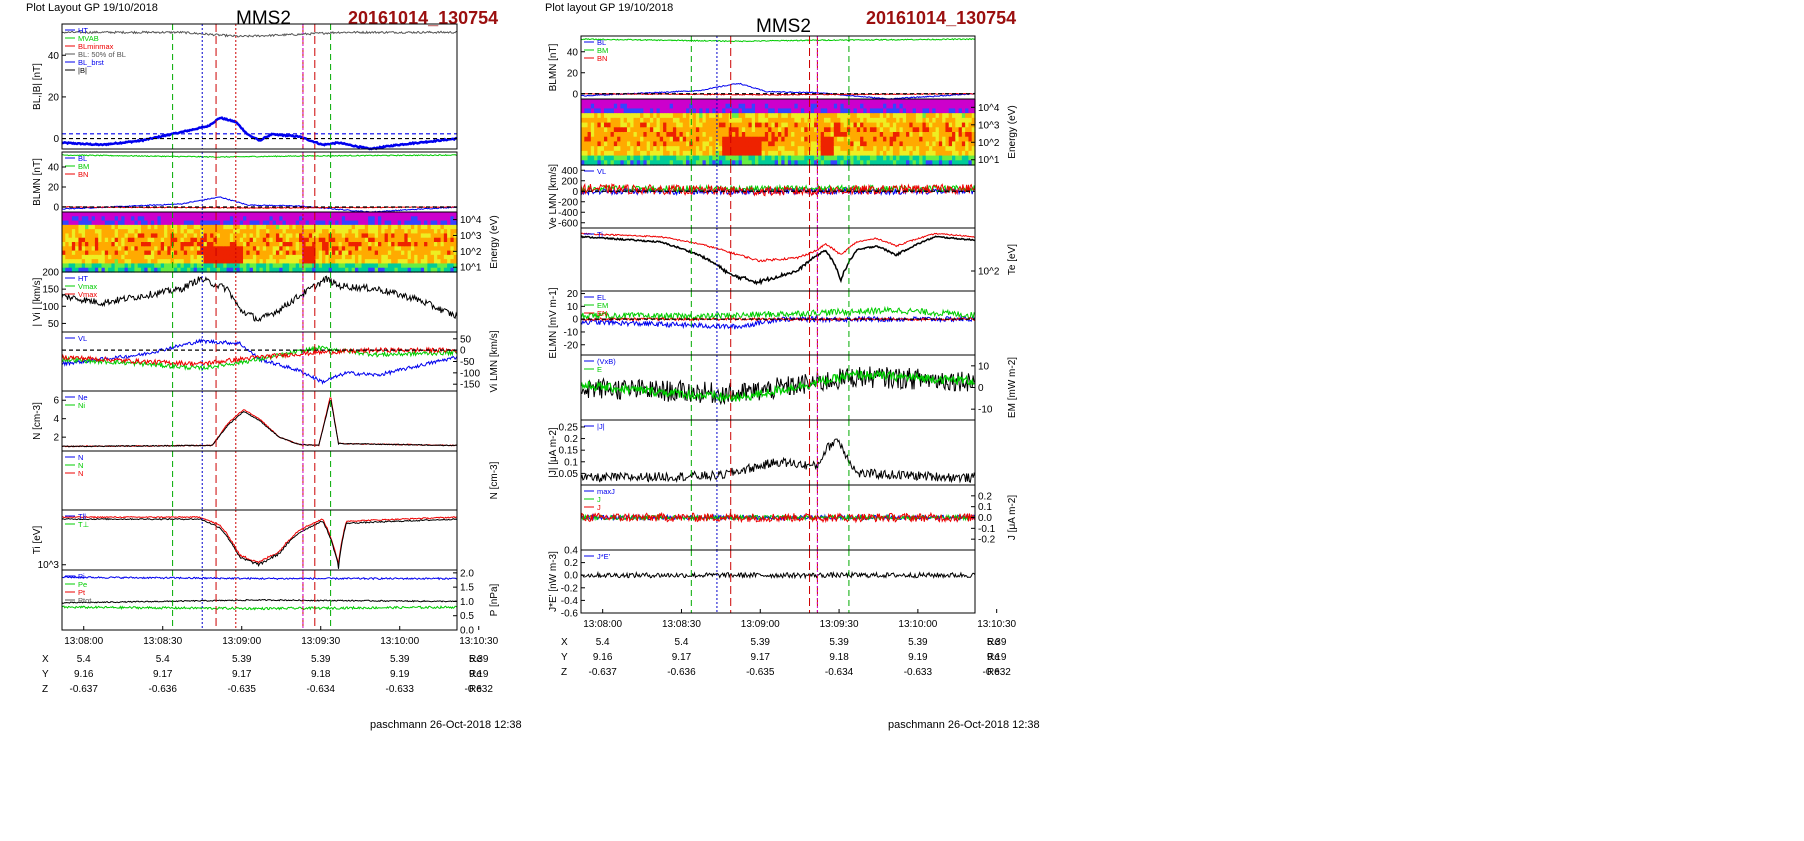 Image resolution: width=1804 pixels, height=841 pixels. Describe the element at coordinates (423, 18) in the screenshot. I see `left-event-id: 20161014_130754` at that location.